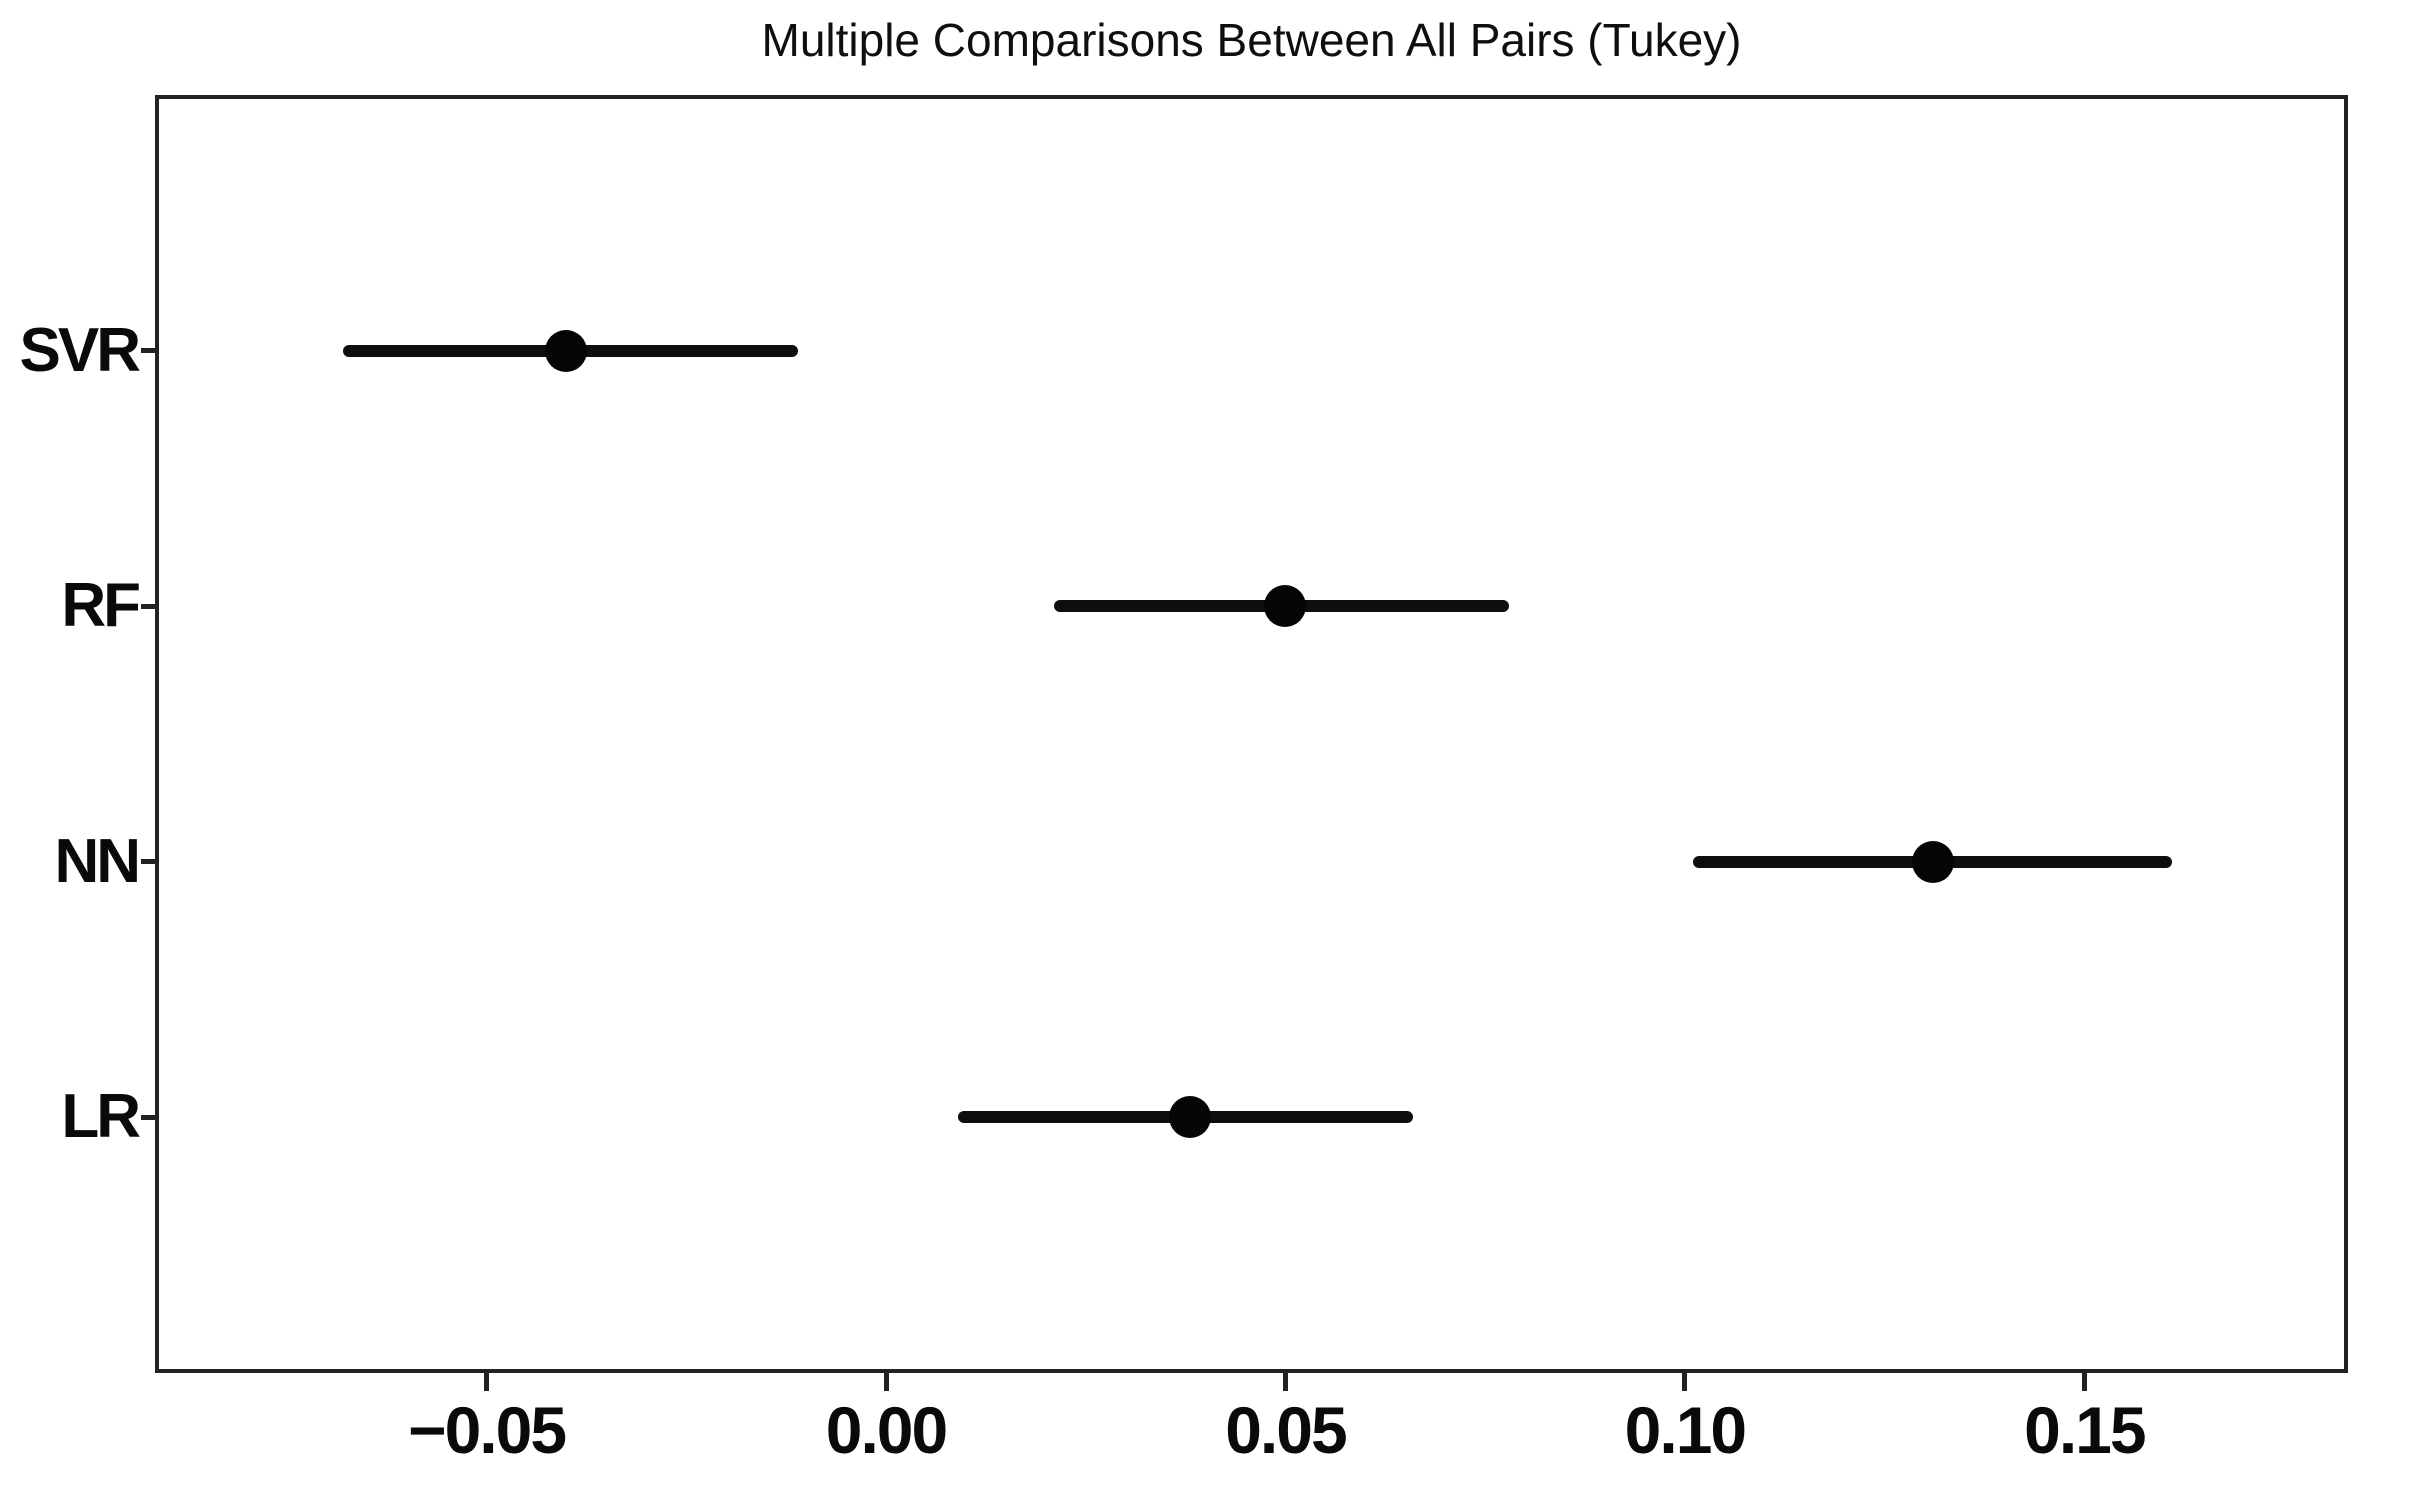 This screenshot has height=1499, width=2414. What do you see at coordinates (1286, 1430) in the screenshot?
I see `x-axis-tick-label: 0.05` at bounding box center [1286, 1430].